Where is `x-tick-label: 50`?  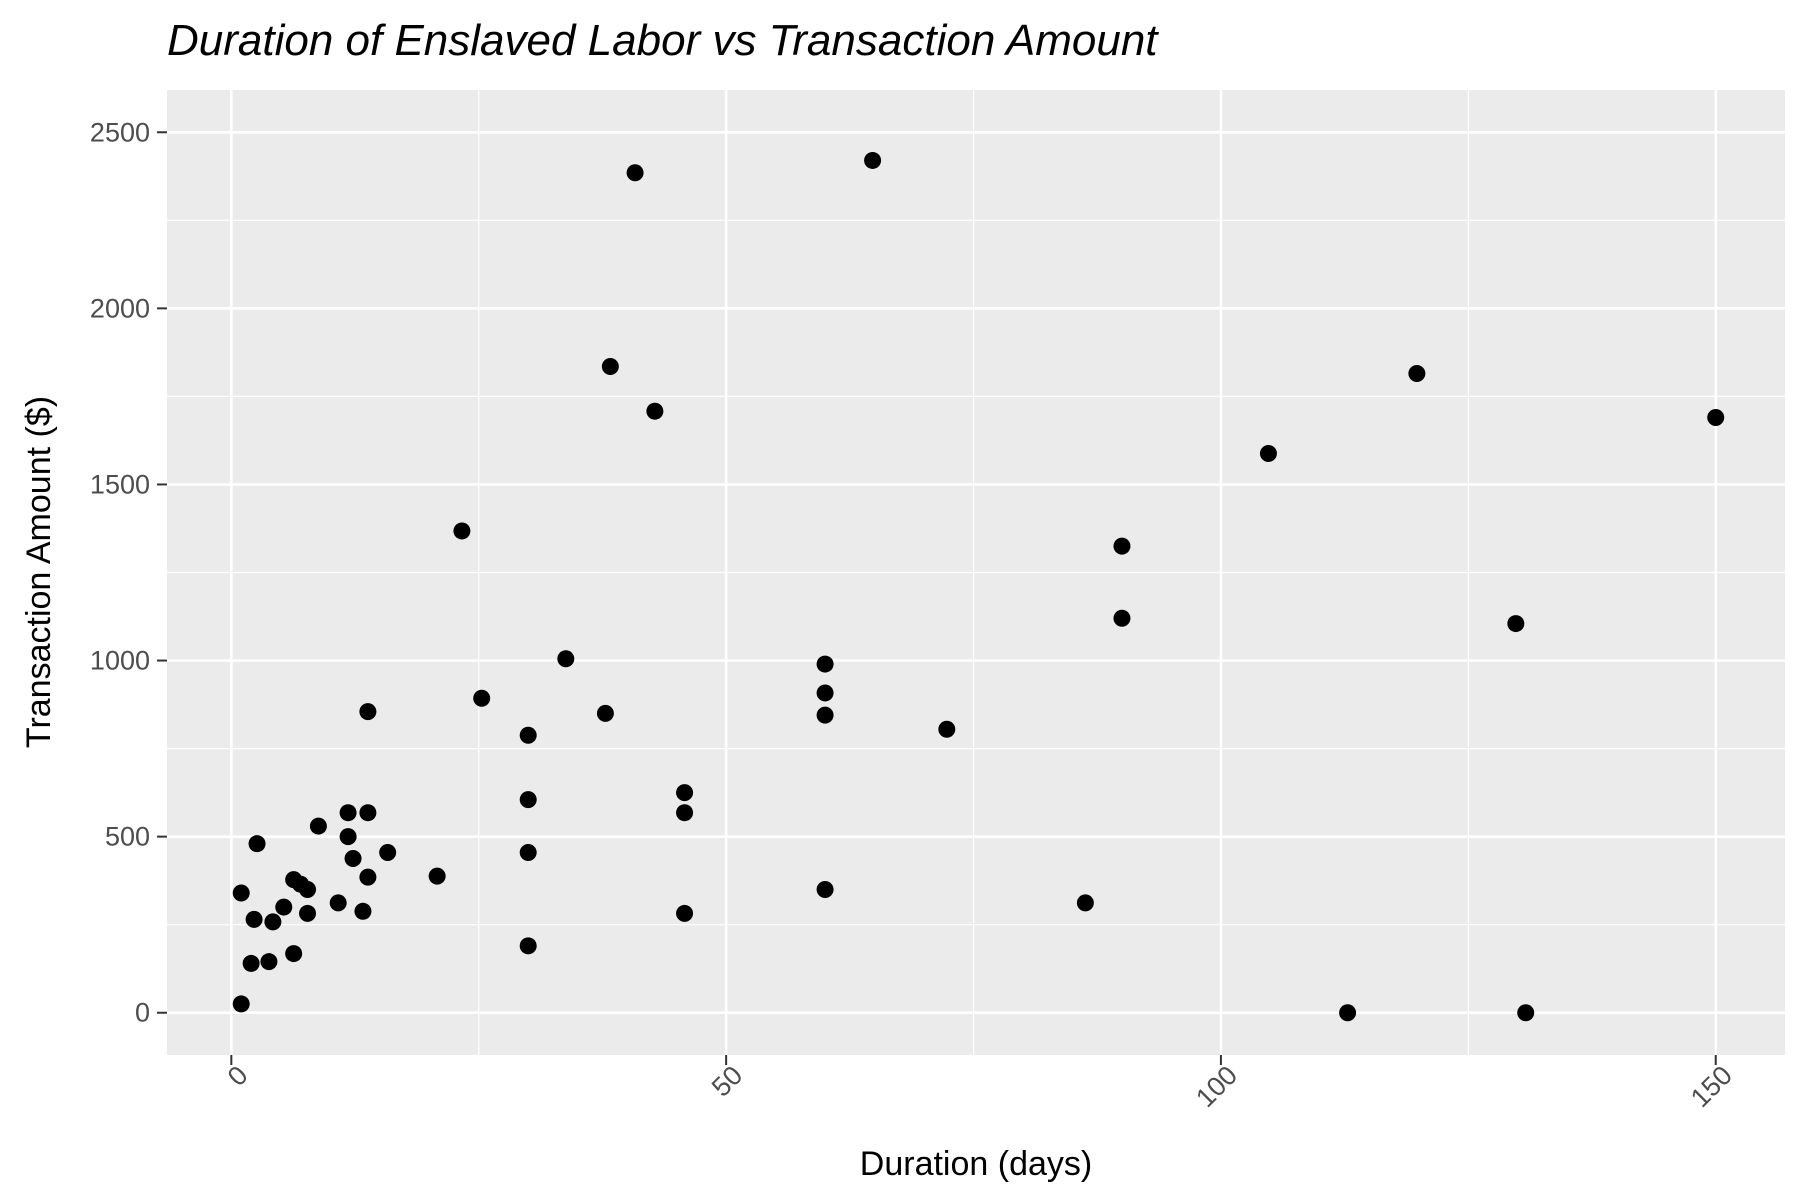
x-tick-label: 50 is located at coordinates (727, 1081).